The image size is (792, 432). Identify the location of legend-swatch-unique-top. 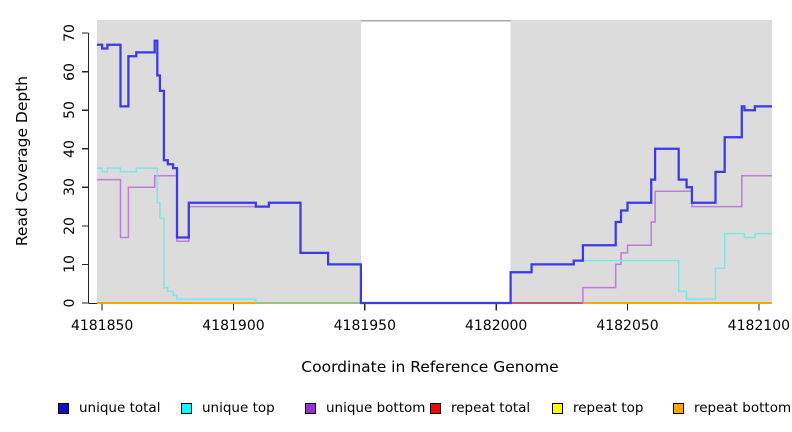
(186, 408).